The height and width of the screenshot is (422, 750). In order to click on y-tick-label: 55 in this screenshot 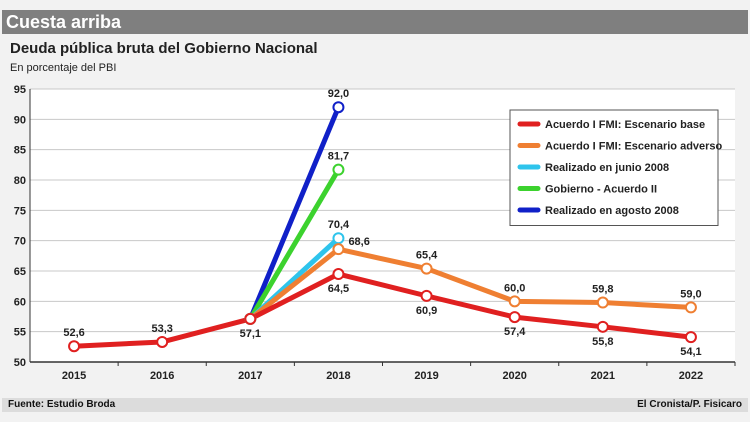, I will do `click(20, 333)`.